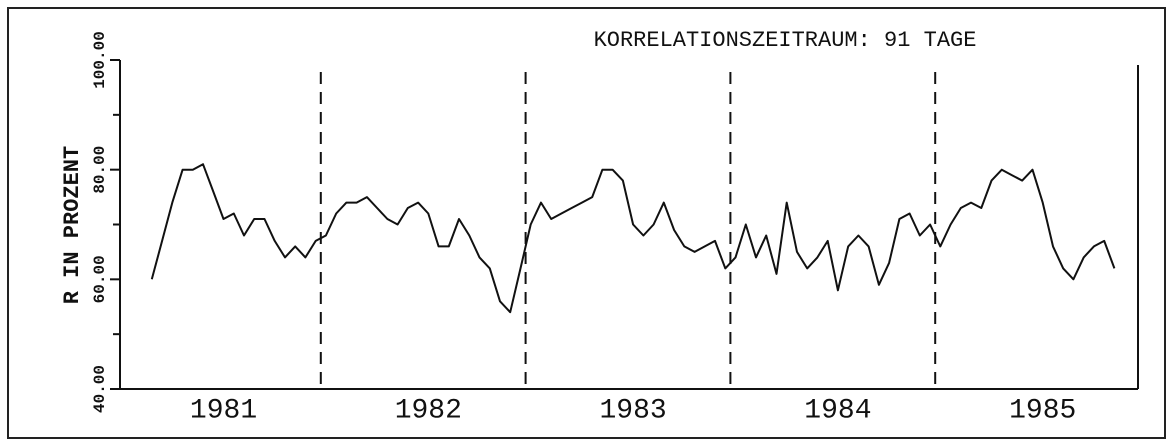  Describe the element at coordinates (785, 40) in the screenshot. I see `chart-title: KORRELATIONSZEITRAUM: 91 TAGE` at that location.